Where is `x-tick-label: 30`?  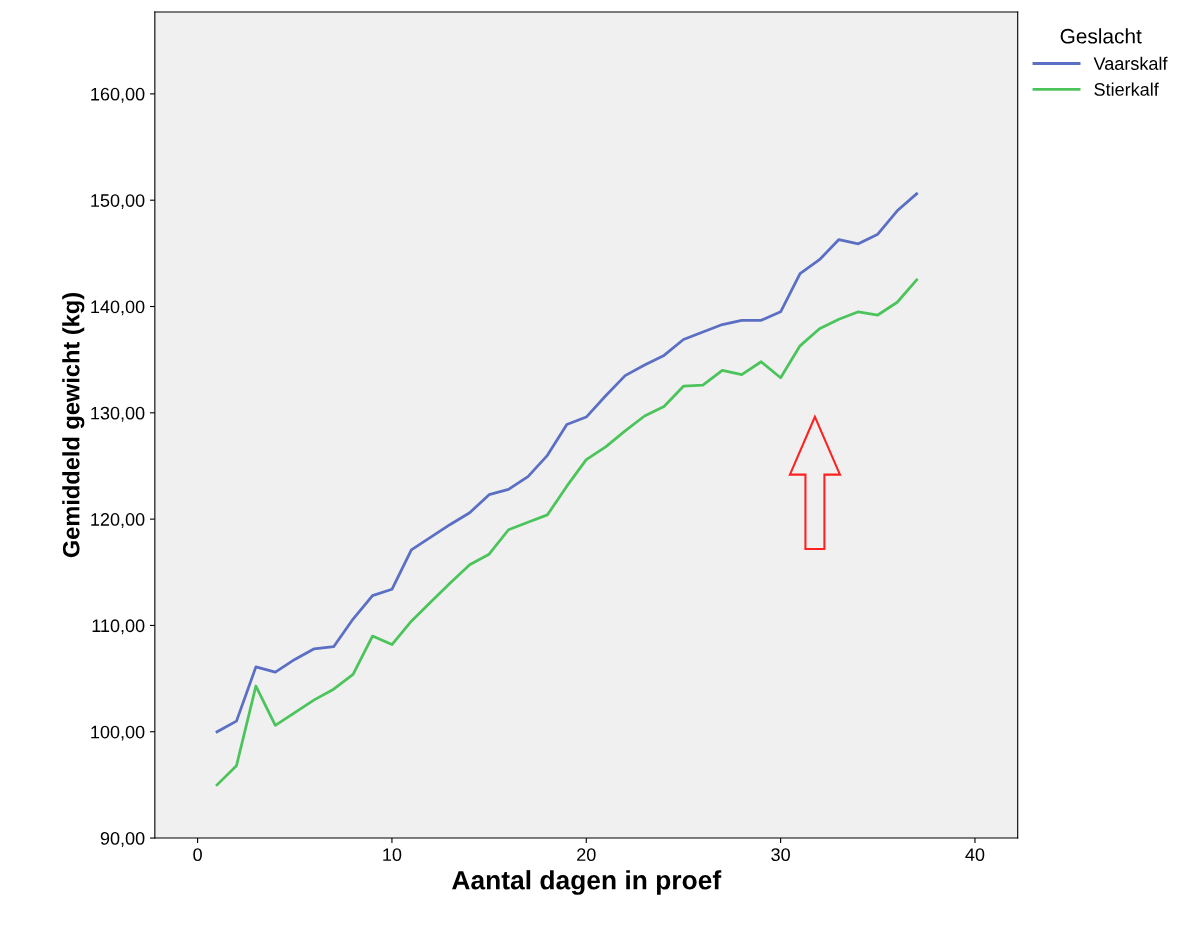 x-tick-label: 30 is located at coordinates (780, 855).